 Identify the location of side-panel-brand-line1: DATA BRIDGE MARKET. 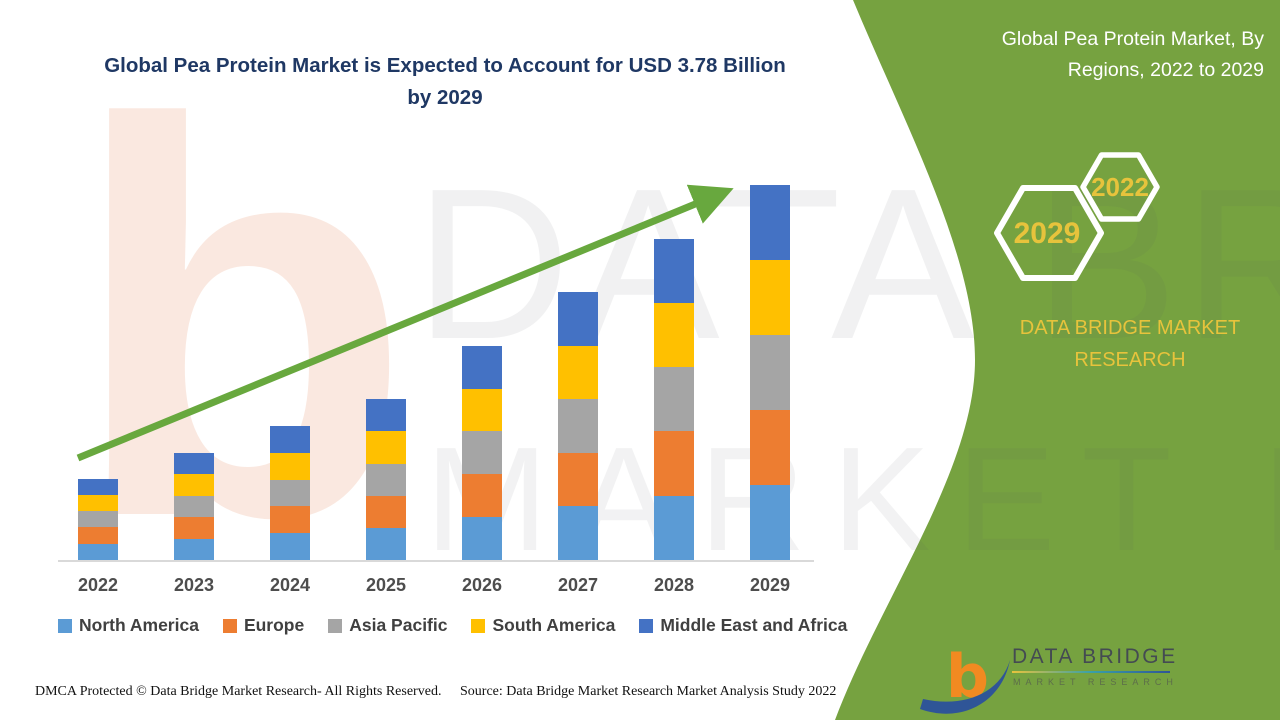
(1130, 328).